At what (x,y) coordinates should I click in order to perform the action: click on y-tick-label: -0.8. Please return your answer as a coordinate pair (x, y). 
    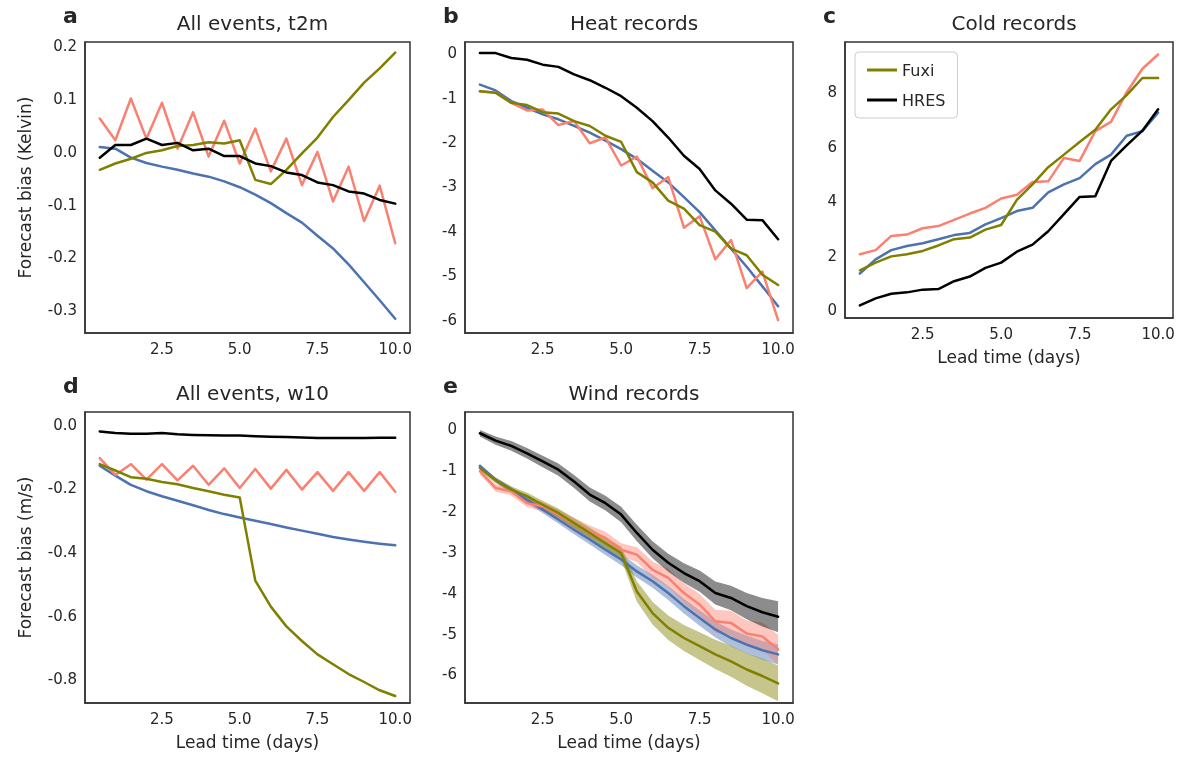
    Looking at the image, I should click on (62, 679).